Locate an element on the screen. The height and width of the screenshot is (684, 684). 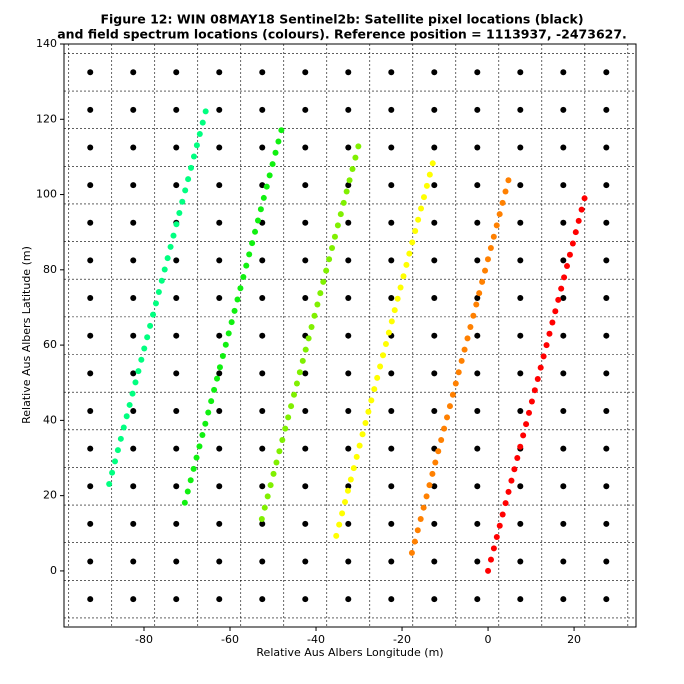
x-tick-label: -20 is located at coordinates (402, 639).